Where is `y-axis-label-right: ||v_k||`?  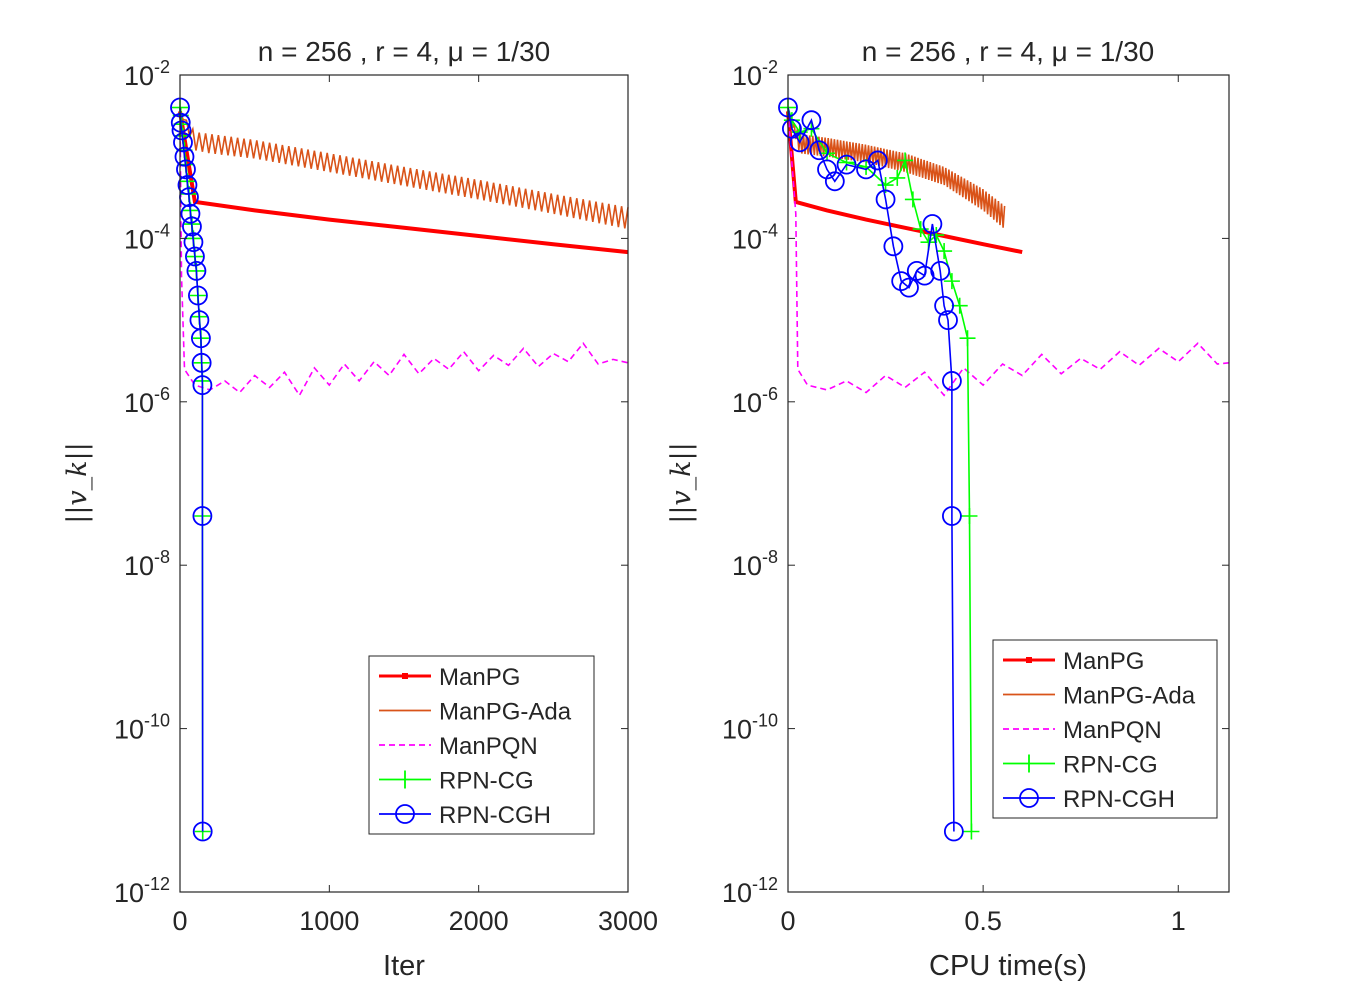
y-axis-label-right: ||v_k|| is located at coordinates (681, 483).